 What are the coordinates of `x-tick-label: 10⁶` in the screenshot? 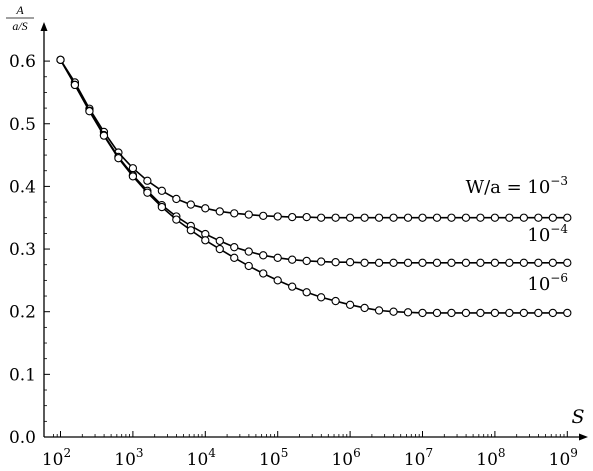 It's located at (345, 458).